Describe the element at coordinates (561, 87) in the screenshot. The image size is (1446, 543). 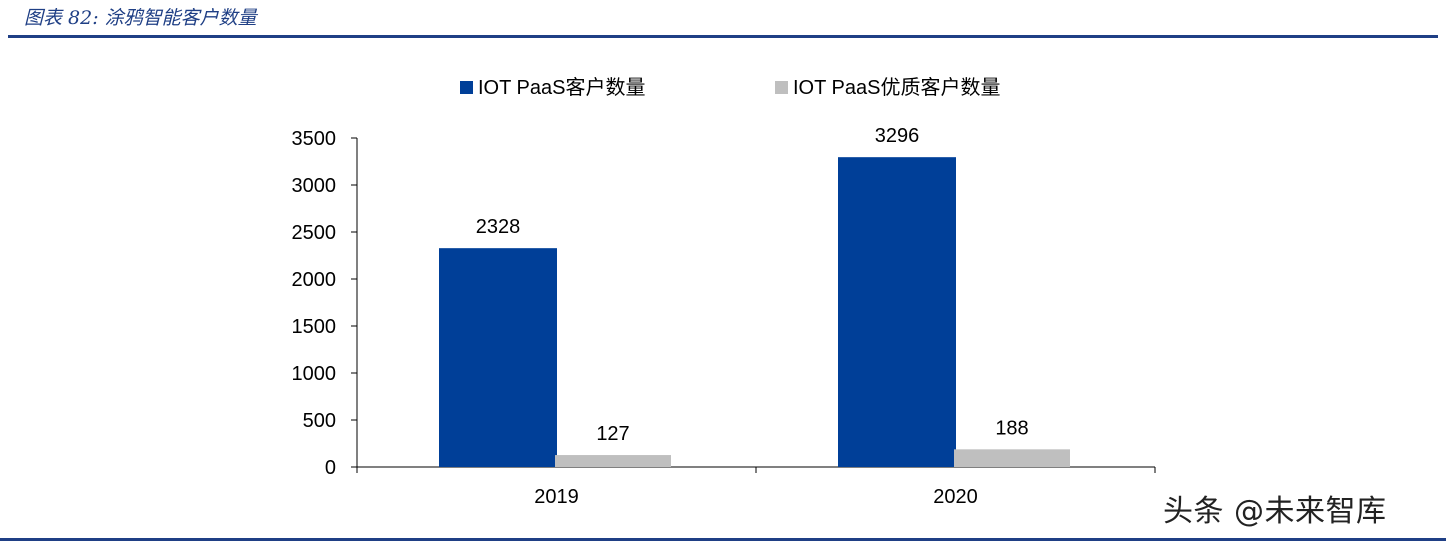
I see `legend-label: IOT PaaS客户数量` at that location.